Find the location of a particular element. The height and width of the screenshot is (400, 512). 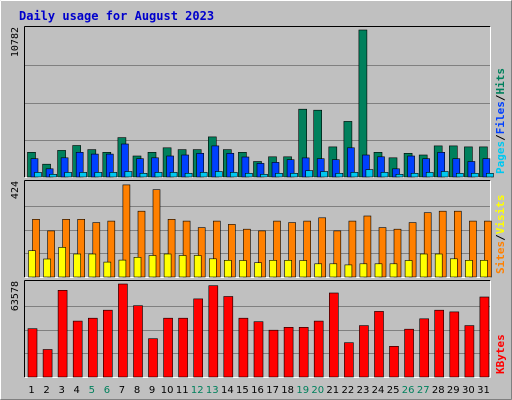

day-label-20: 20 is located at coordinates (317, 390).